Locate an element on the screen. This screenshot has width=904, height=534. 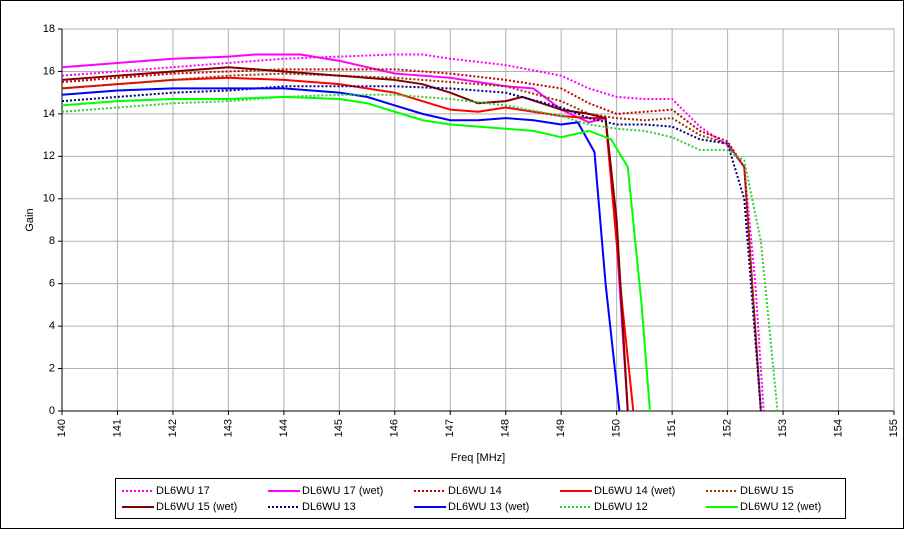
x-tick-label: 151 is located at coordinates (672, 428).